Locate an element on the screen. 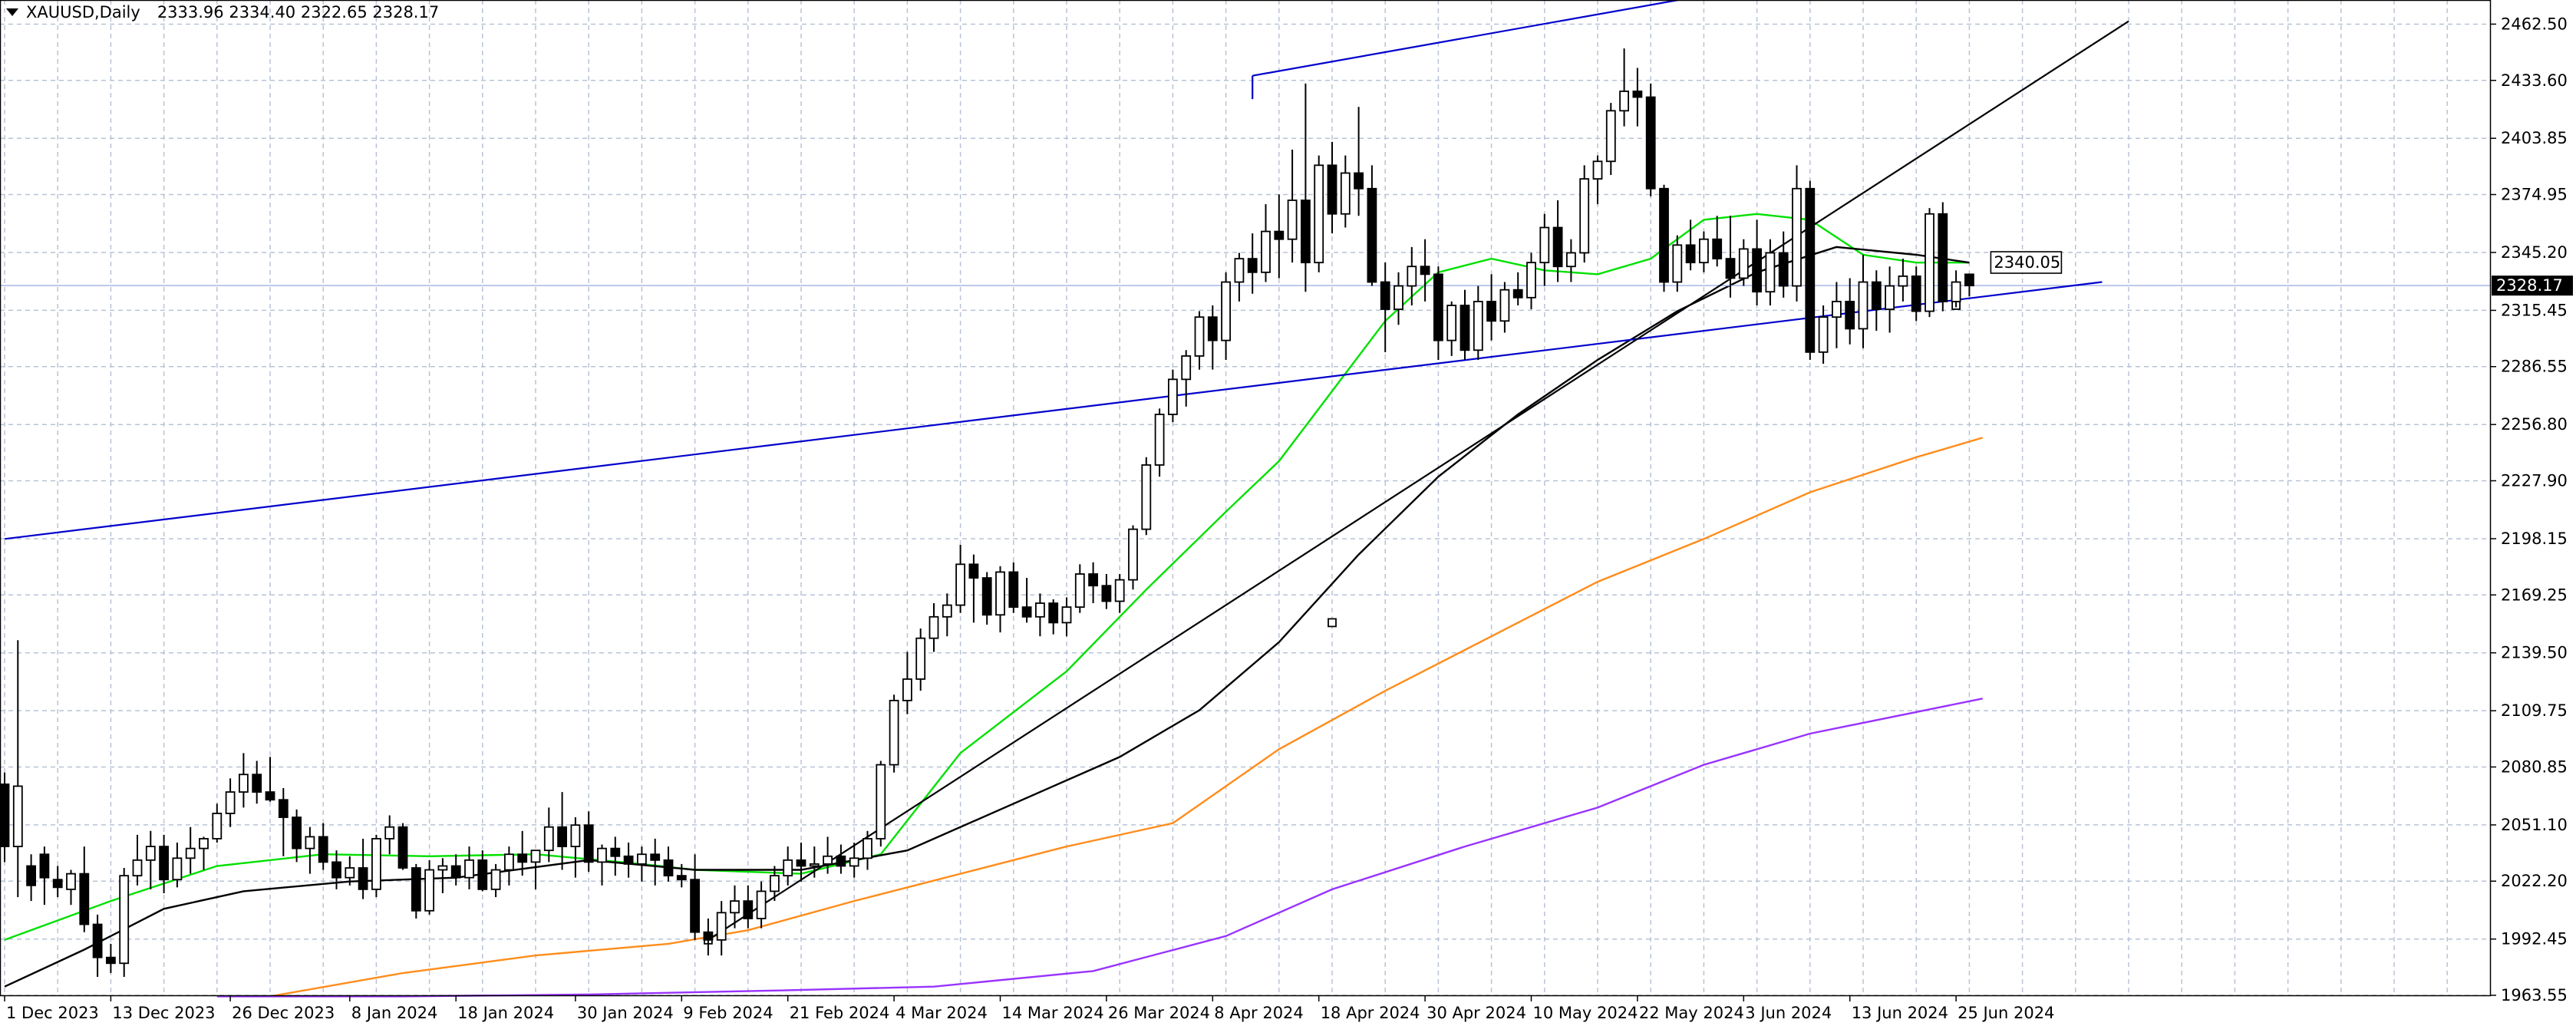 This screenshot has height=1026, width=2576. x-tick-label: 30 Jan 2024 is located at coordinates (625, 1013).